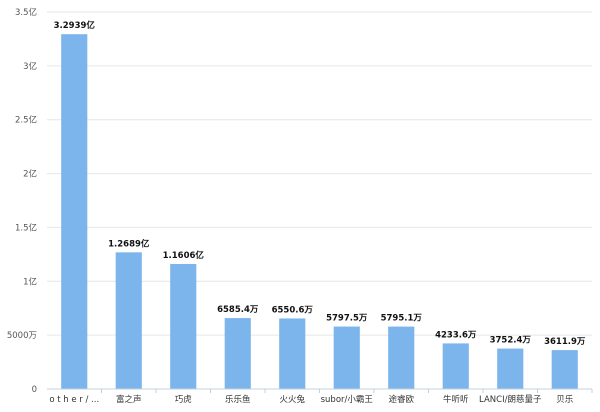  Describe the element at coordinates (30, 281) in the screenshot. I see `y-tick-label: 1亿` at that location.